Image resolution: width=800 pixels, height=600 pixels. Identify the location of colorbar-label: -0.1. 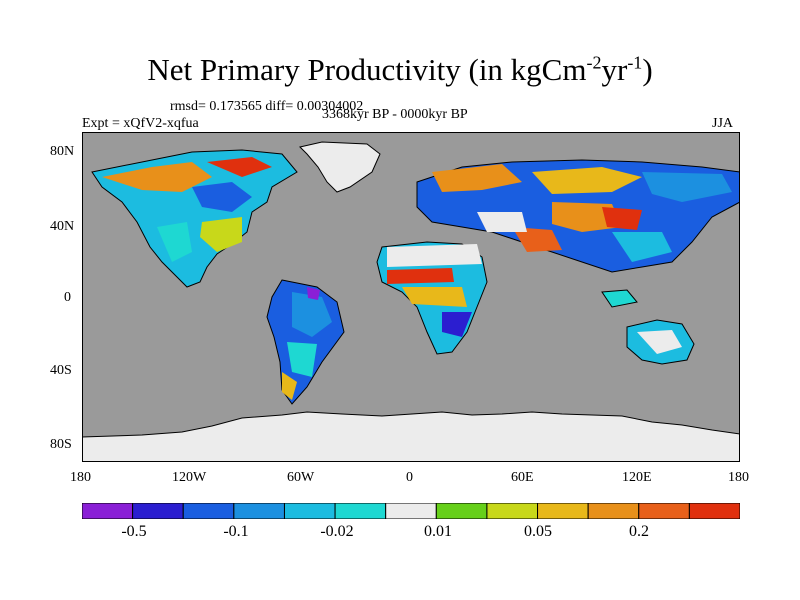
(236, 531).